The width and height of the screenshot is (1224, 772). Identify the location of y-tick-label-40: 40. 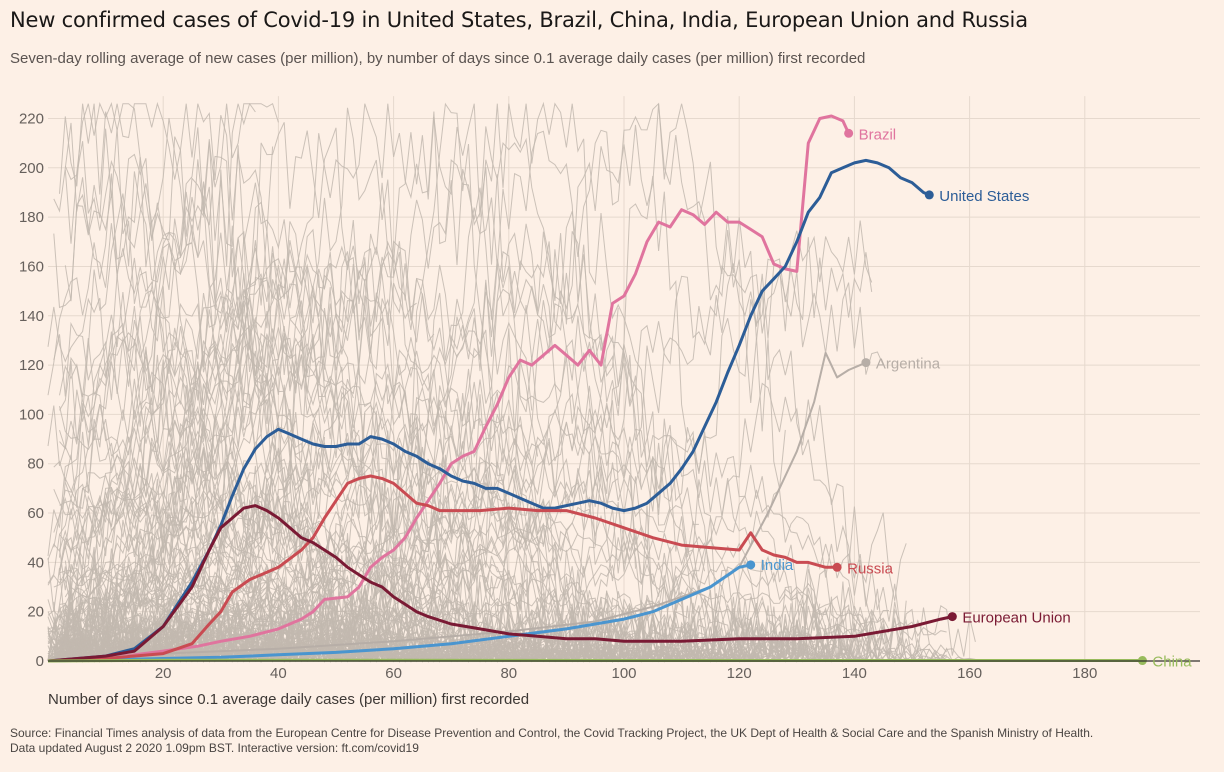
(35, 562).